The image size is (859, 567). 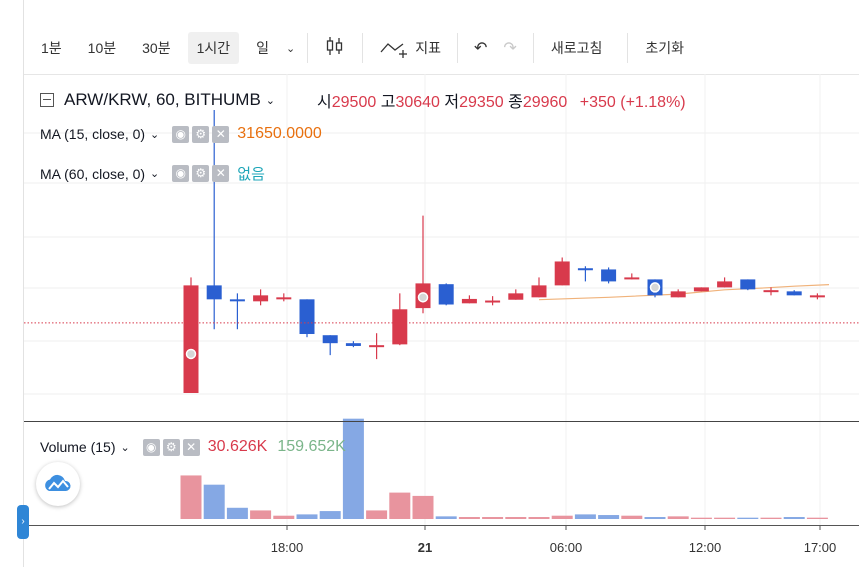 I want to click on refresh-button: 새로고침, so click(x=576, y=48).